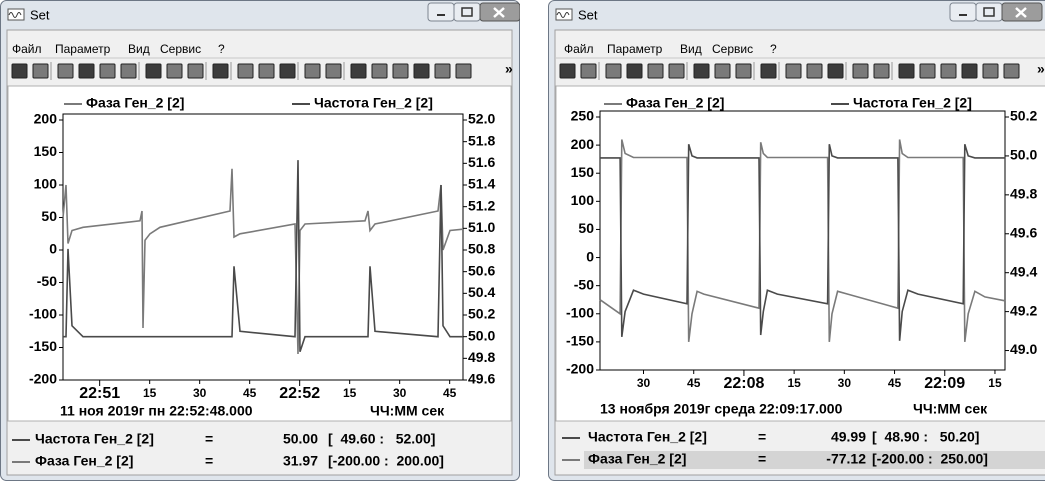 The image size is (1045, 482). What do you see at coordinates (895, 383) in the screenshot?
I see `x-tick-label: 45` at bounding box center [895, 383].